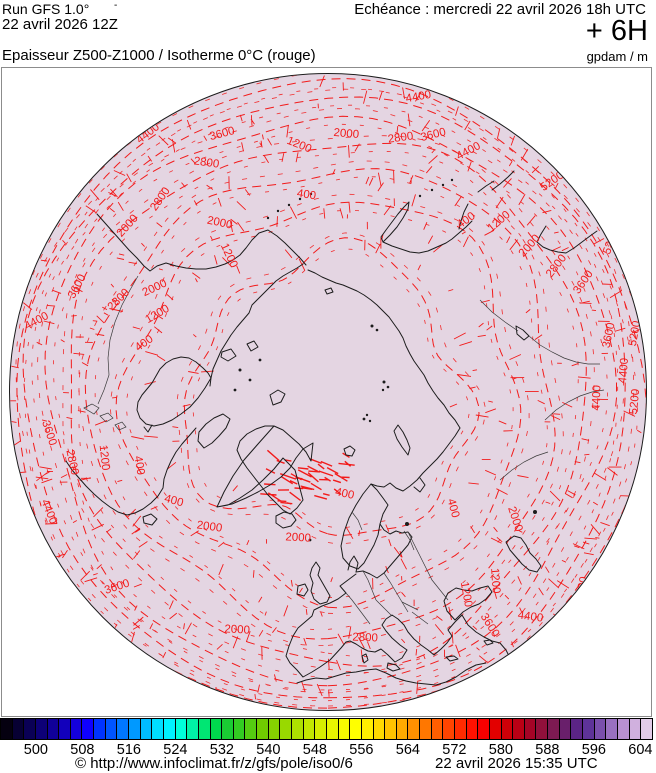 Image resolution: width=656 pixels, height=773 pixels. Describe the element at coordinates (415, 459) in the screenshot. I see `coast-kola-whitesea` at that location.